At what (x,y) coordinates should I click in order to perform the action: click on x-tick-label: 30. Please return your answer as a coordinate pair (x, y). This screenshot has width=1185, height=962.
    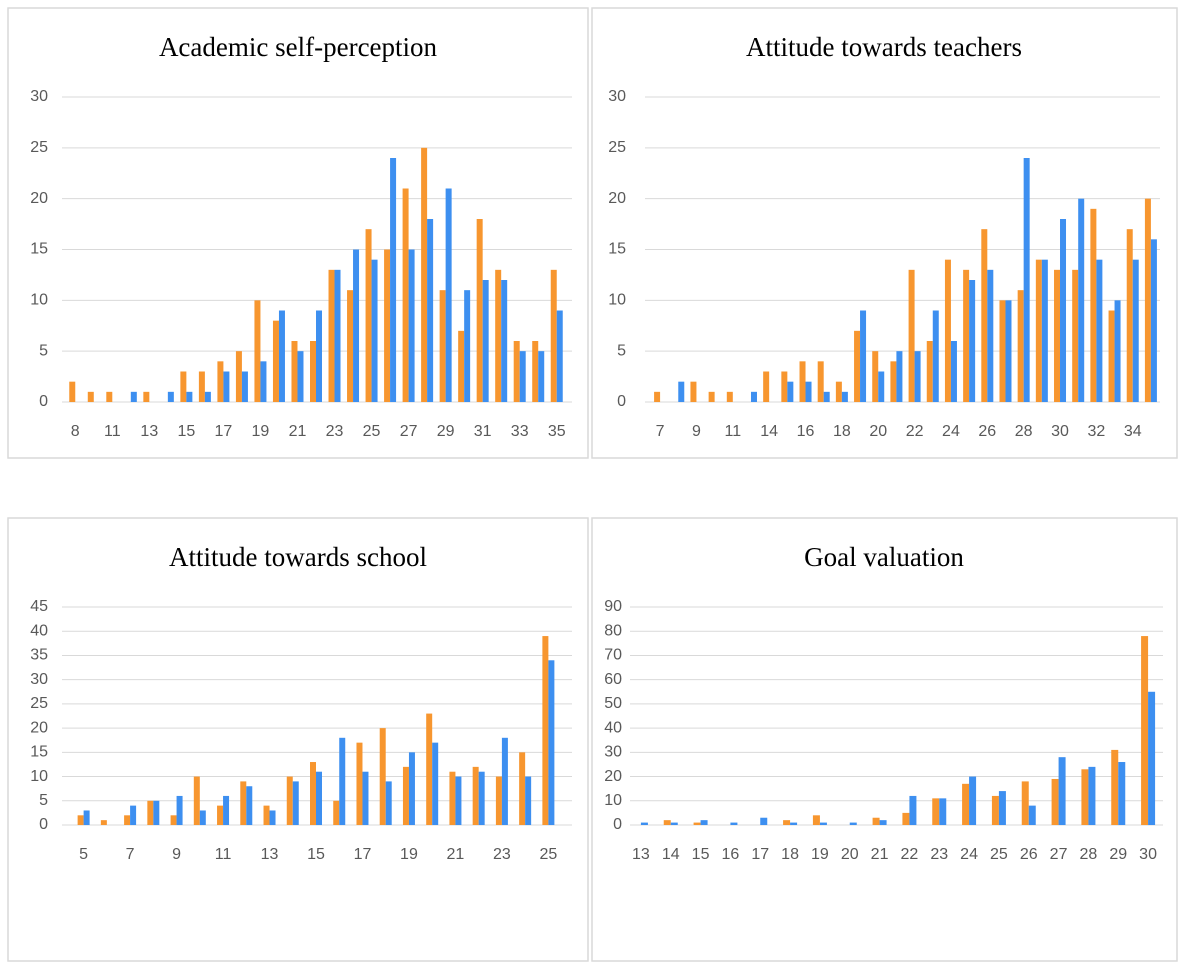
    Looking at the image, I should click on (1148, 854).